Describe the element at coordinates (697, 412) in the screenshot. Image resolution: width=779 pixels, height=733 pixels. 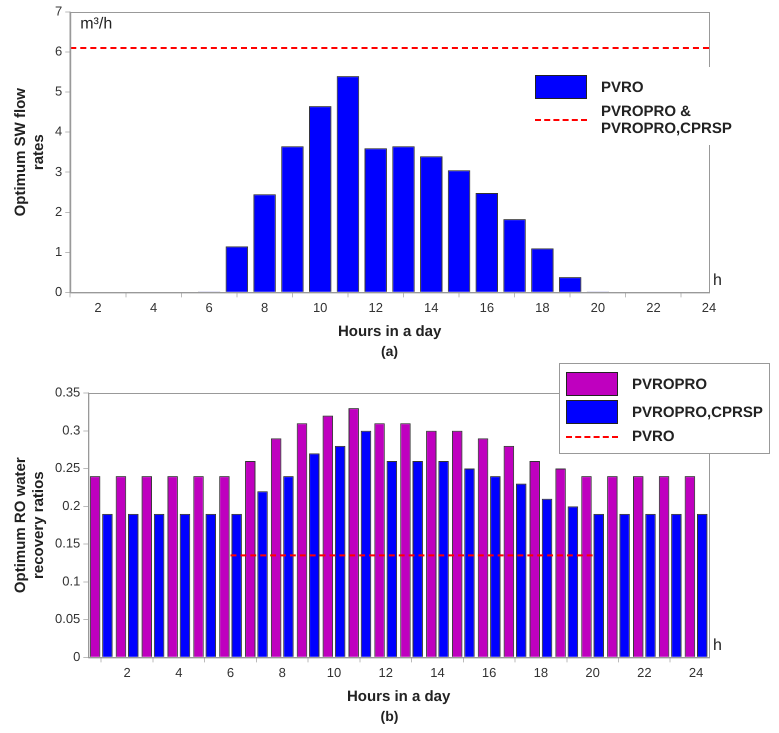
I see `legend-label: PVROPRO,CPRSP` at that location.